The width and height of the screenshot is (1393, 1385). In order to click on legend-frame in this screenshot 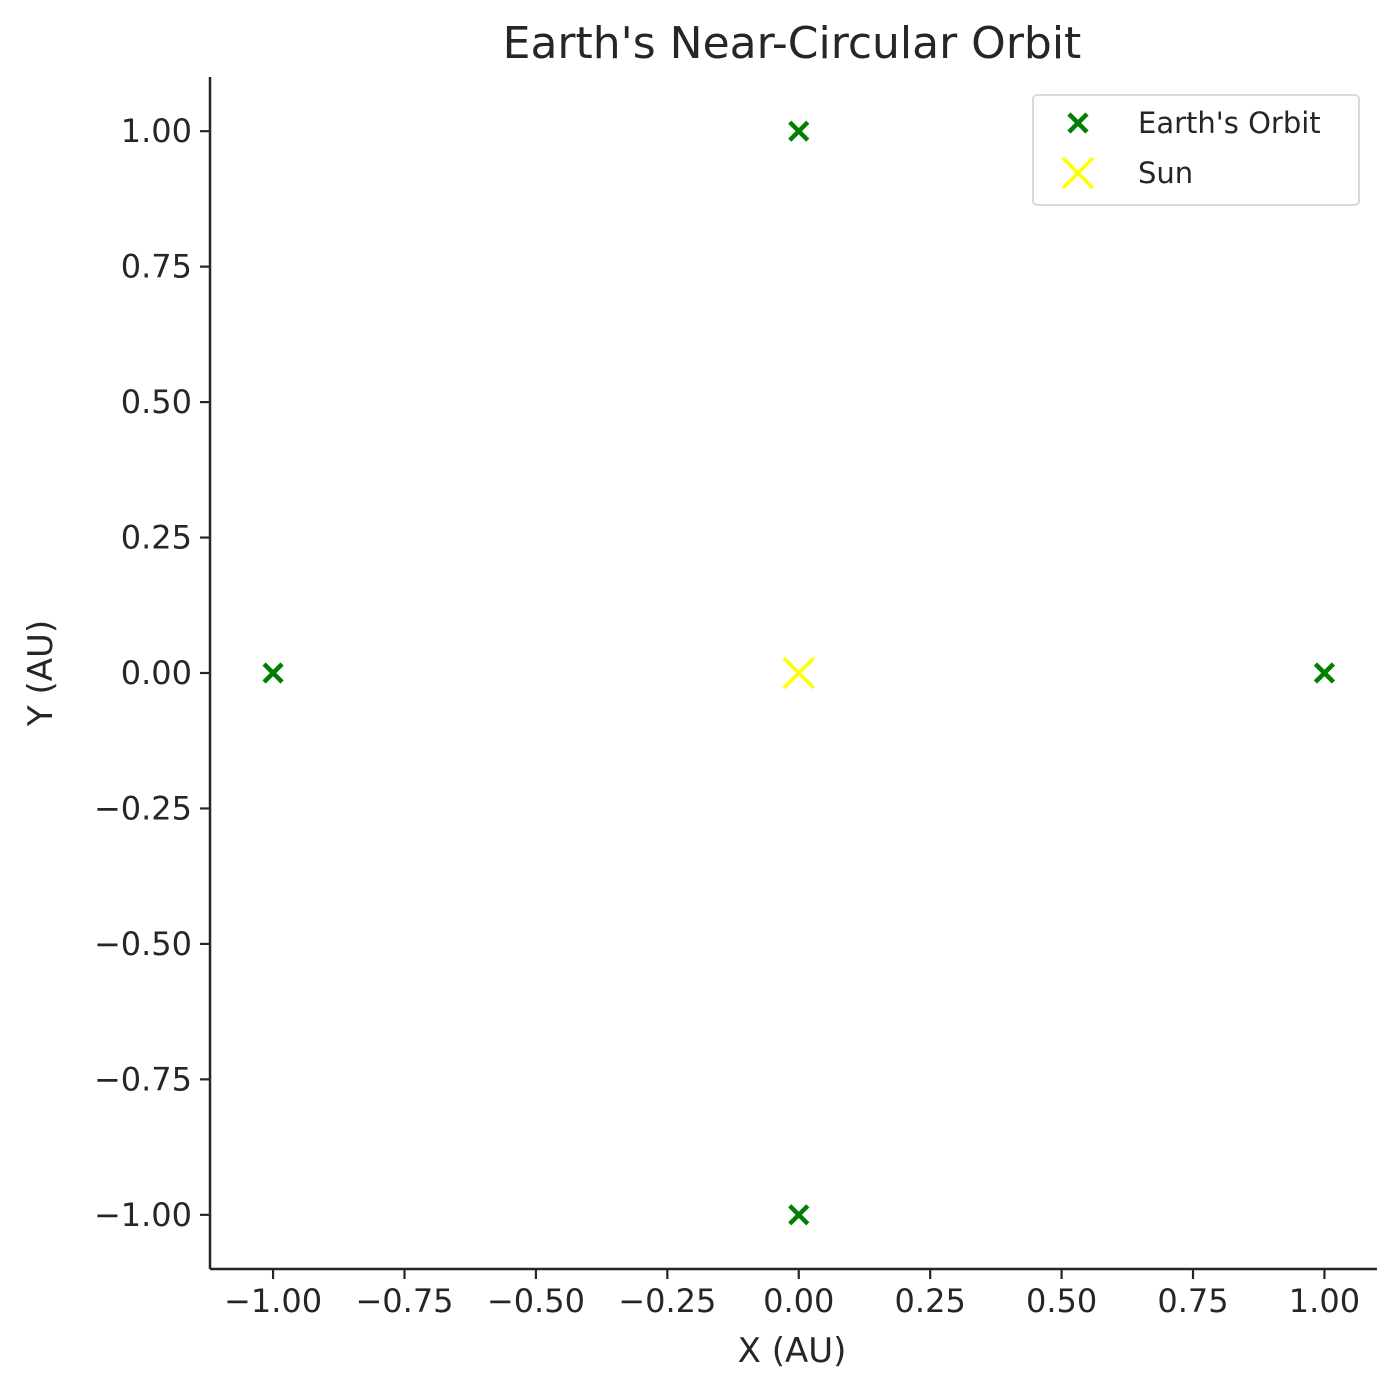, I will do `click(1196, 150)`.